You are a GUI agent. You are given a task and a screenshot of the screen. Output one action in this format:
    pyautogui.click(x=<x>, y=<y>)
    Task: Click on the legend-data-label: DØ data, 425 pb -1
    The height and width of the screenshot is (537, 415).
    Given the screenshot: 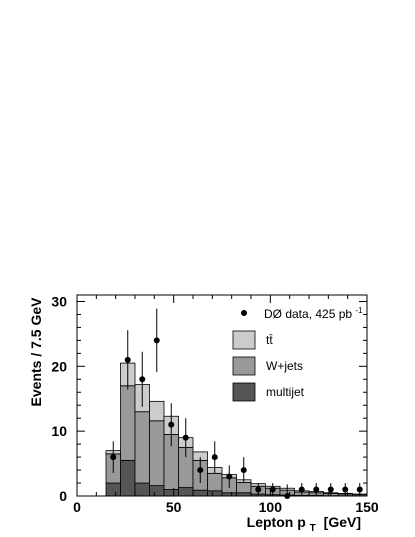 What is the action you would take?
    pyautogui.click(x=313, y=313)
    